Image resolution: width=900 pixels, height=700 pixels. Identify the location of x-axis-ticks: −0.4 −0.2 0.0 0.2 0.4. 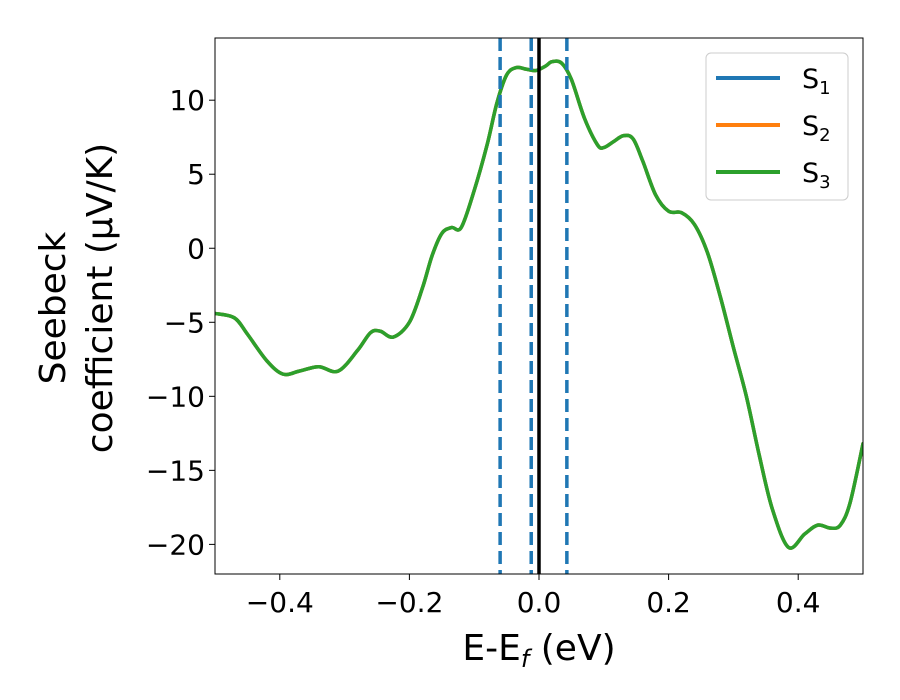
(533, 596).